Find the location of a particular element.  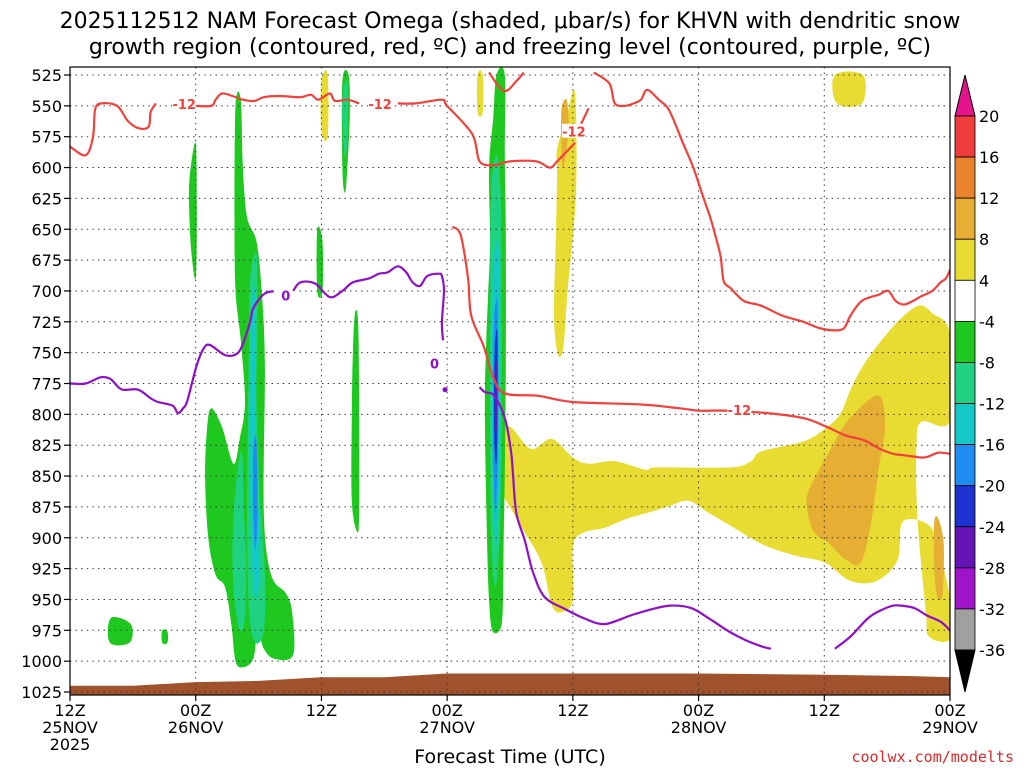

freezing_contours-label-1: 0 is located at coordinates (434, 364).